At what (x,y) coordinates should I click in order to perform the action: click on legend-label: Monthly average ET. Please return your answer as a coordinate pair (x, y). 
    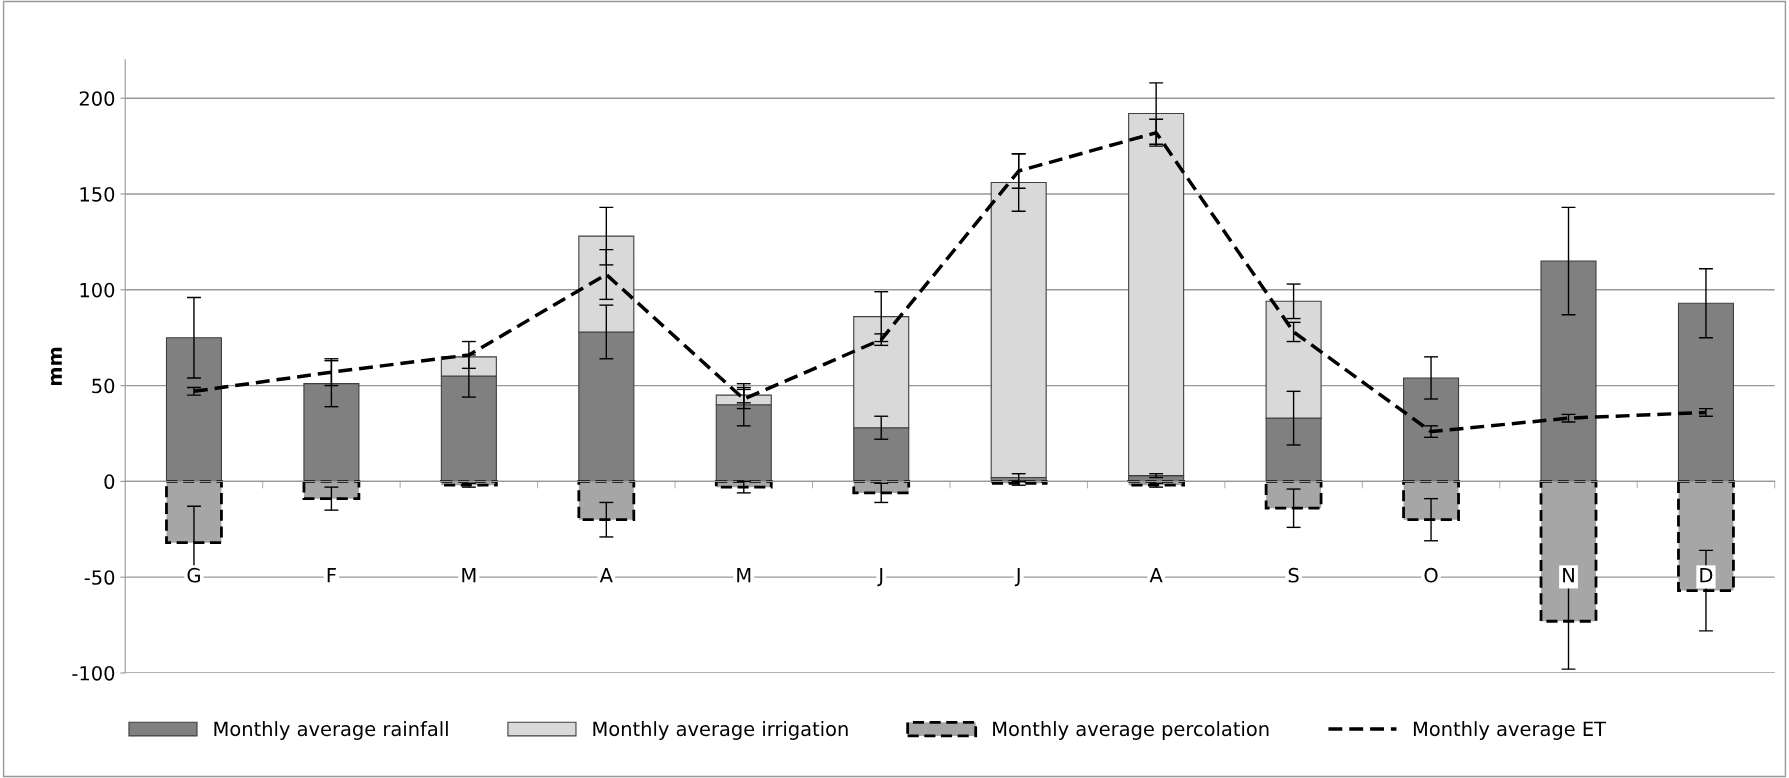
    Looking at the image, I should click on (1510, 730).